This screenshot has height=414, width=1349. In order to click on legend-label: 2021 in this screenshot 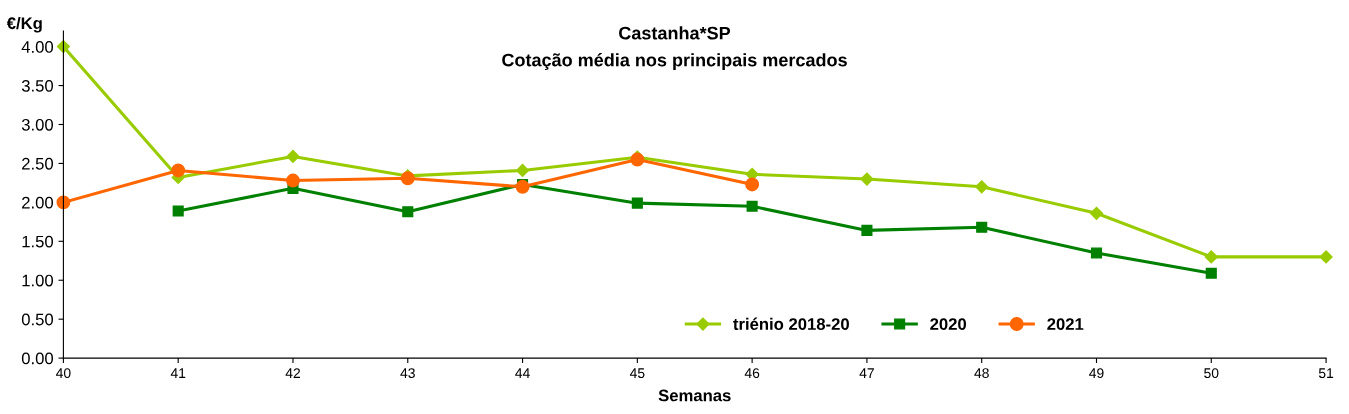, I will do `click(1065, 324)`.